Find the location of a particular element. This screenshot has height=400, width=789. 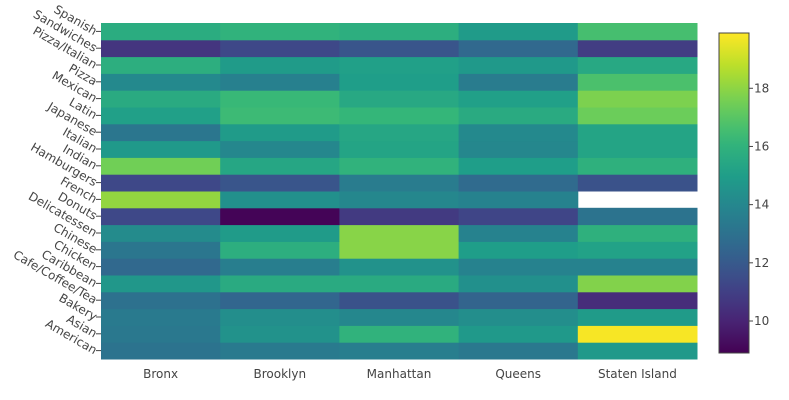

colorbar-tick-label: 12 is located at coordinates (761, 263).